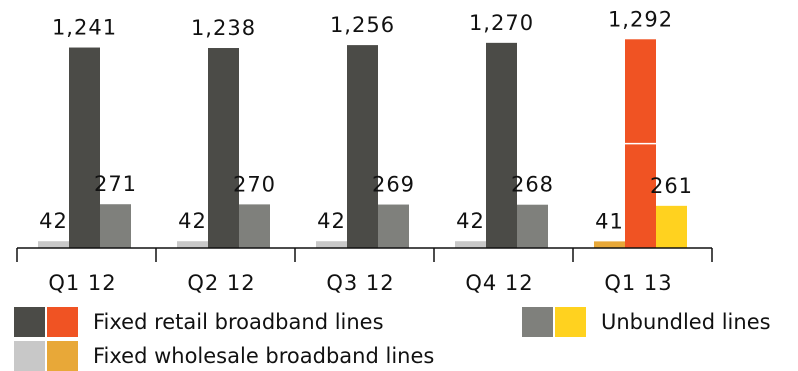 The image size is (798, 371). I want to click on data-label-fixed-wholesale-broadband-lines-q2-12: 42, so click(192, 221).